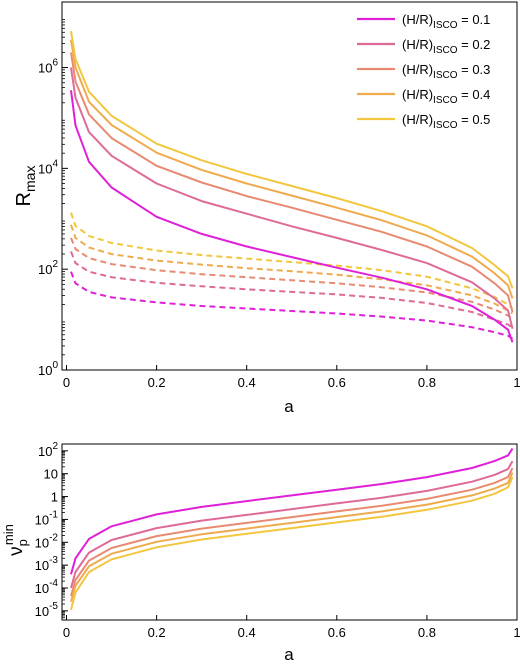 The width and height of the screenshot is (520, 664). What do you see at coordinates (47, 610) in the screenshot?
I see `y-tick-label: 10⁻⁵` at bounding box center [47, 610].